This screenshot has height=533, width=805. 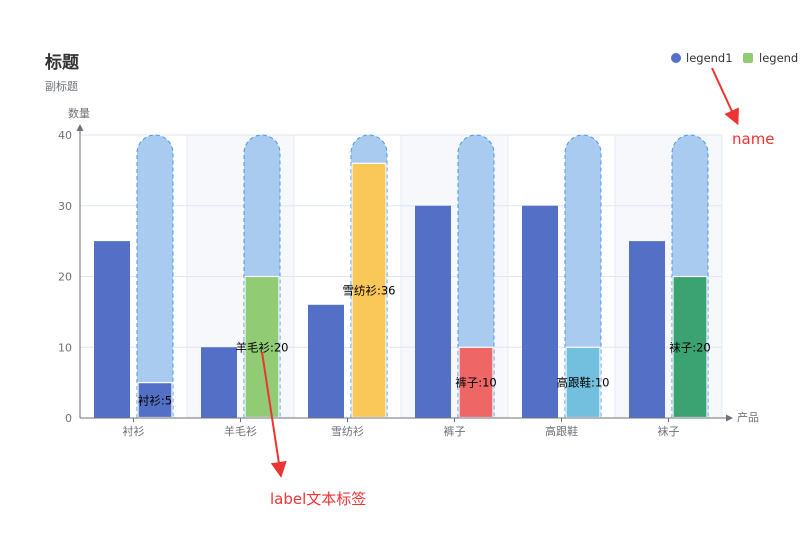 I want to click on annotation-arrow-name, so click(x=725, y=96).